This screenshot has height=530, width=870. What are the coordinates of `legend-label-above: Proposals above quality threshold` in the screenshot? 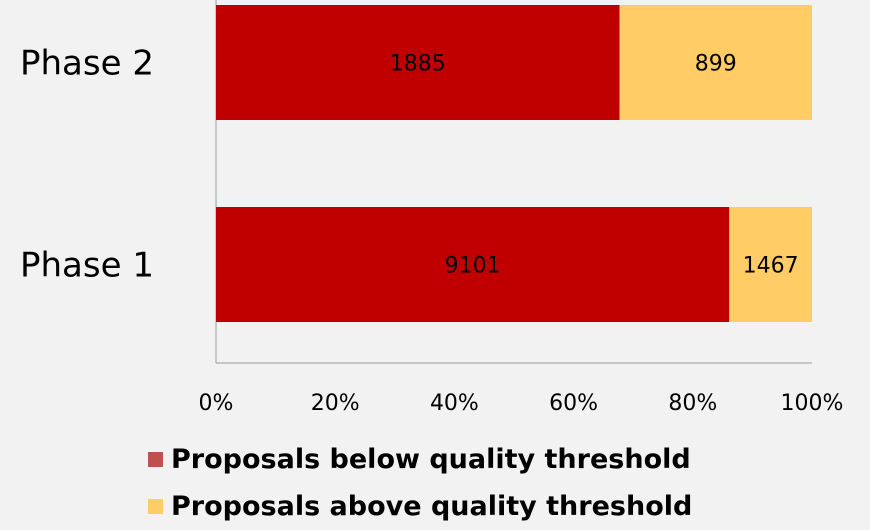 It's located at (432, 506).